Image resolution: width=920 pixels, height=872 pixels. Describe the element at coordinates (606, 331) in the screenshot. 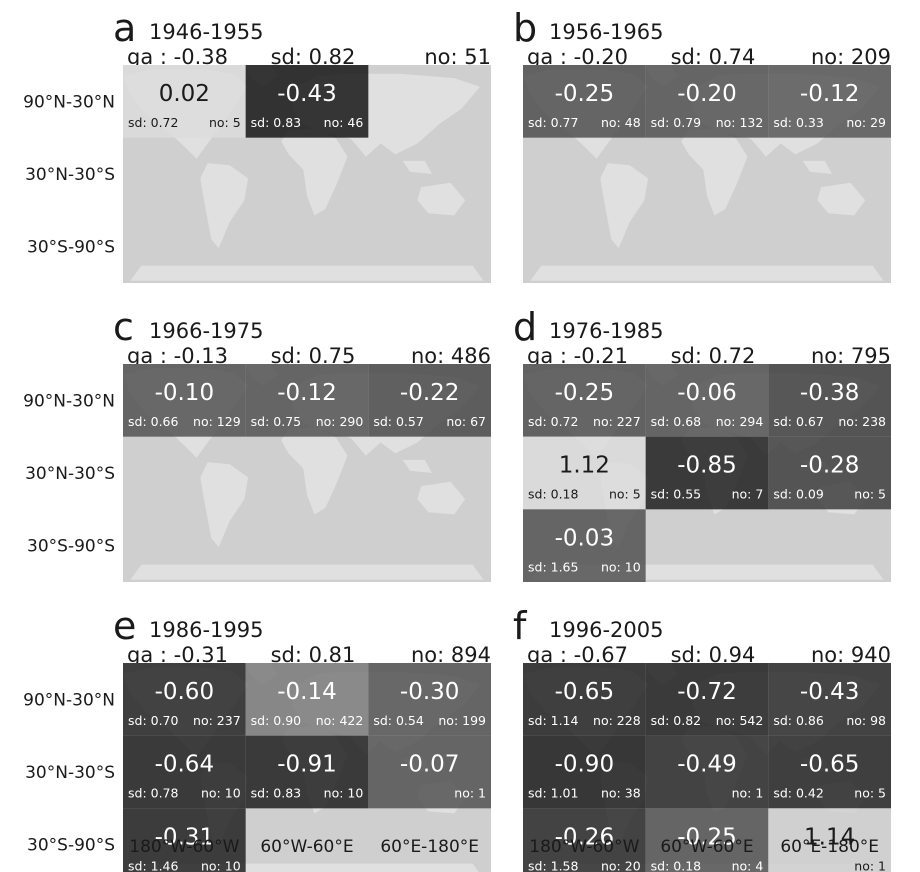

I see `panel-period: 1976-1985` at that location.